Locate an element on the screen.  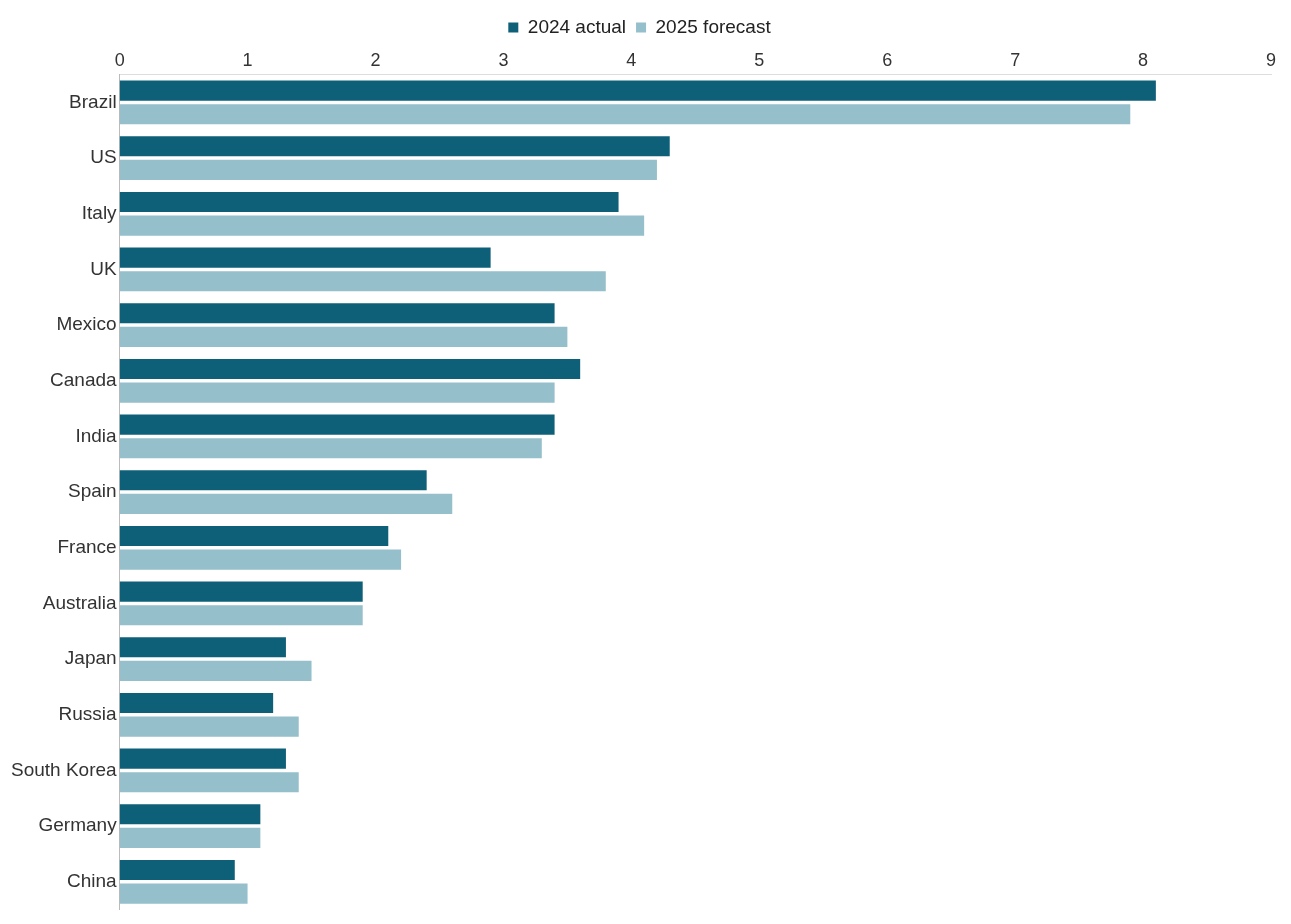
y-tick-label: US is located at coordinates (103, 157).